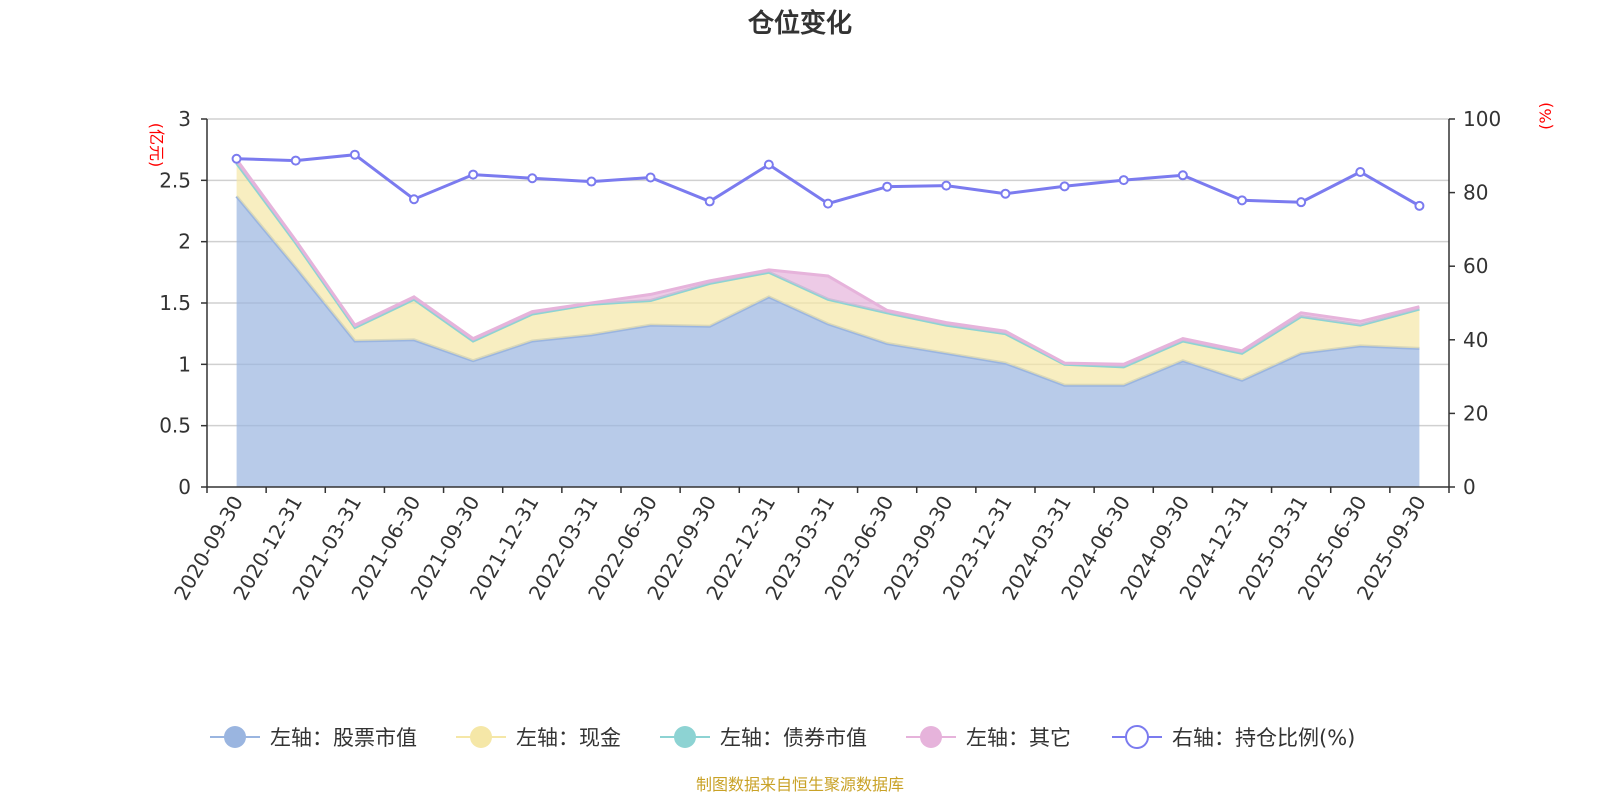  What do you see at coordinates (828, 180) in the screenshot?
I see `ratio-series` at bounding box center [828, 180].